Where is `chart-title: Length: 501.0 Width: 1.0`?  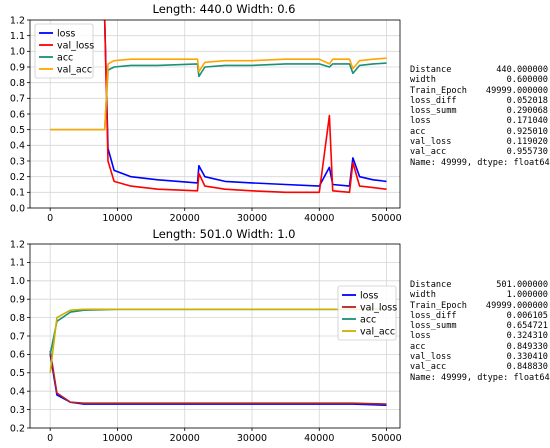
chart-title: Length: 501.0 Width: 1.0 is located at coordinates (223, 234).